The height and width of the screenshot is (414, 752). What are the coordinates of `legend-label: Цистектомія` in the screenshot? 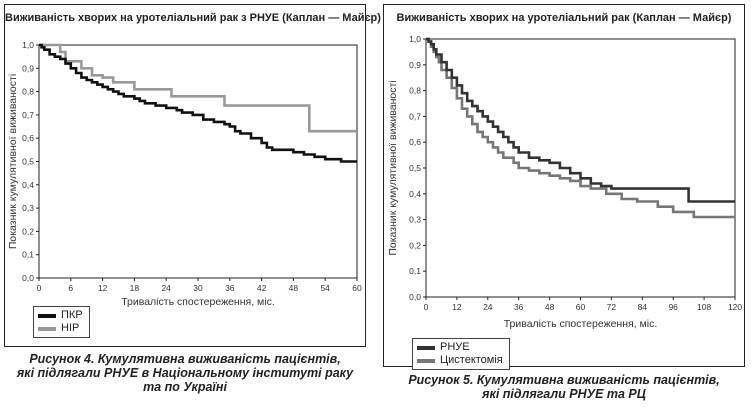 It's located at (471, 360).